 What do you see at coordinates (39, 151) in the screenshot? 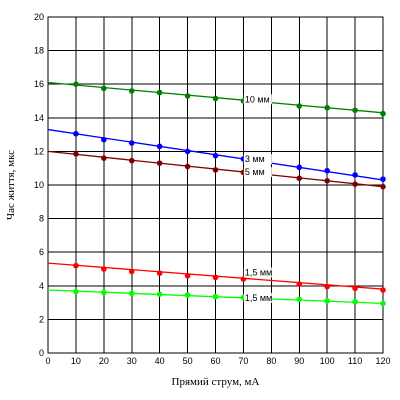
I see `y-tick-label: 12` at bounding box center [39, 151].